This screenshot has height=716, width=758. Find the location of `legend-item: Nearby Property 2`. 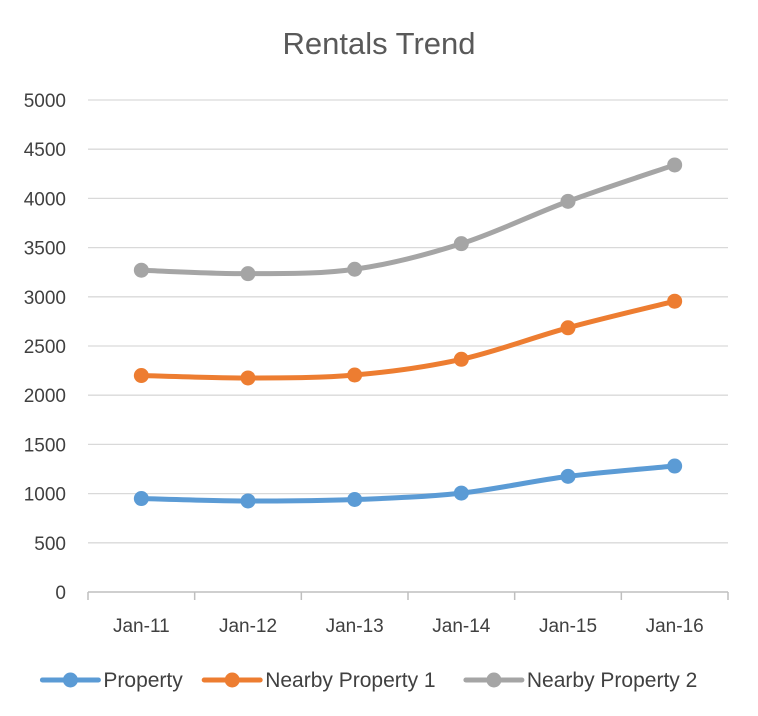

legend-item: Nearby Property 2 is located at coordinates (580, 680).